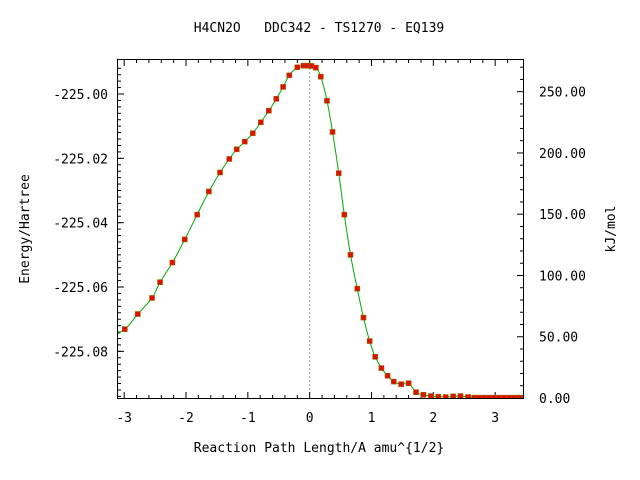 The width and height of the screenshot is (640, 480). I want to click on left-axis: -225.08 -225.06 -225.04 -225.02 -225.00, so click(88, 232).